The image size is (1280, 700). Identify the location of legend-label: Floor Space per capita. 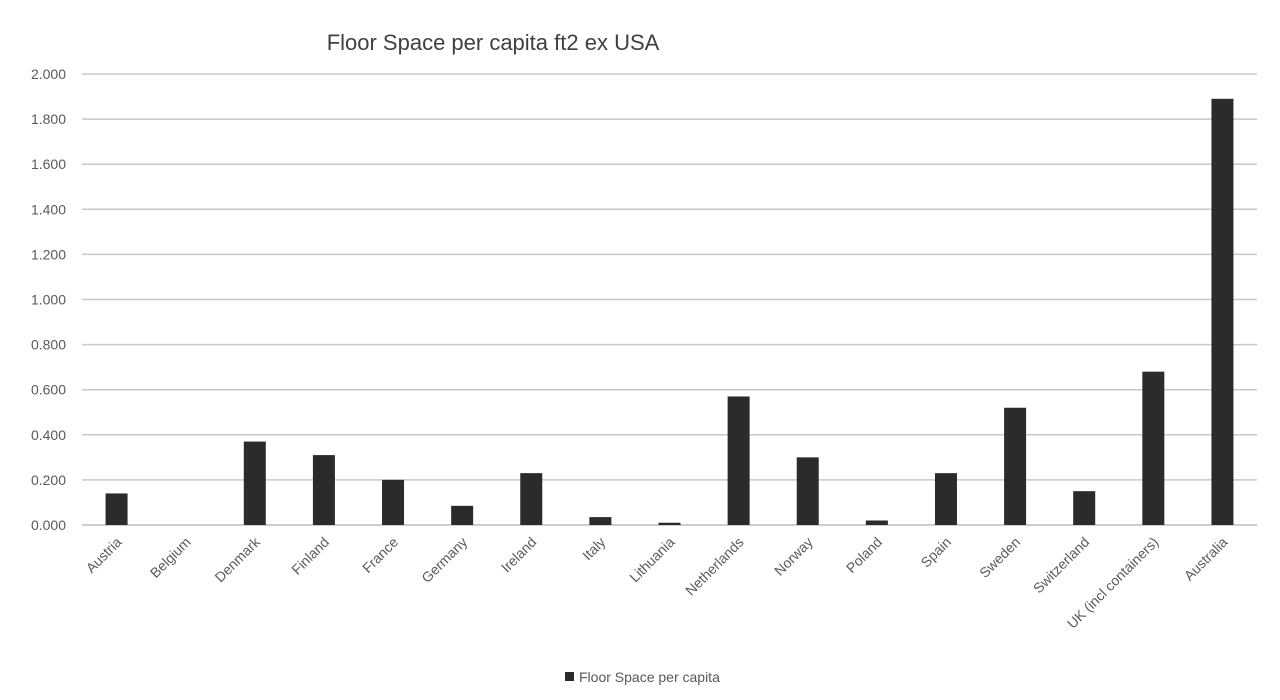
(649, 677).